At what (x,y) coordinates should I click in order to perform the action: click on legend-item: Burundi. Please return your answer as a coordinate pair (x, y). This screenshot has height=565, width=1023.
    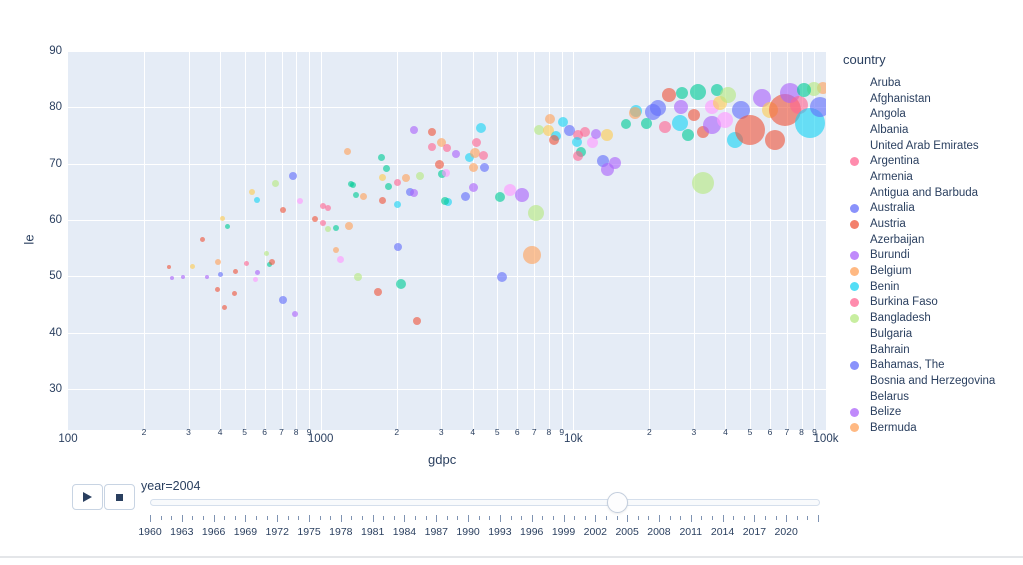
    Looking at the image, I should click on (933, 256).